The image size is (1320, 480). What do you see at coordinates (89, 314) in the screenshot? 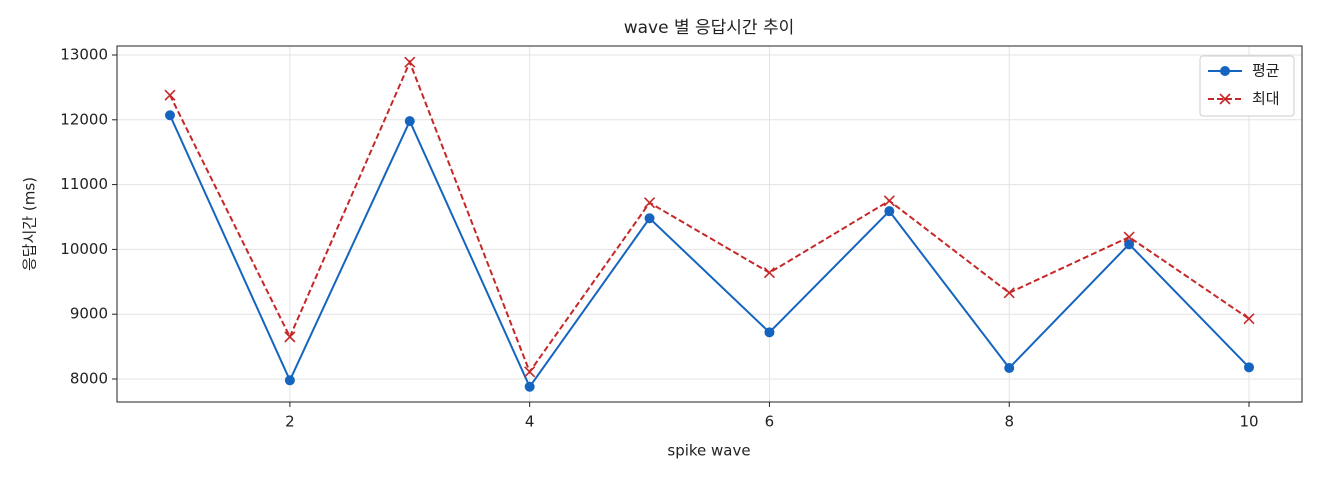
I see `y-tick-label: 9000` at bounding box center [89, 314].